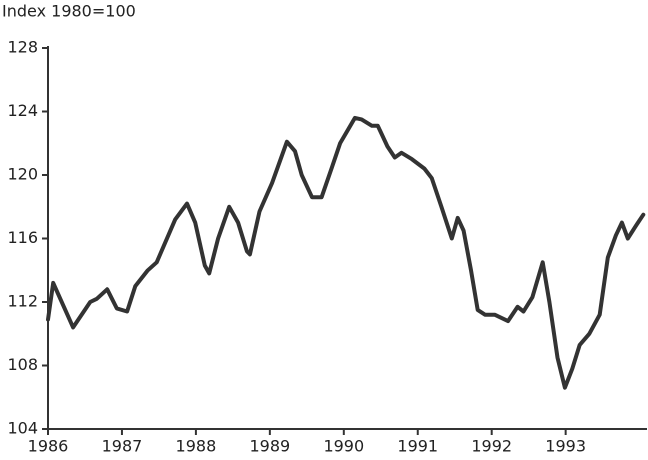 The width and height of the screenshot is (648, 460). I want to click on y-tick-label: 112, so click(22, 301).